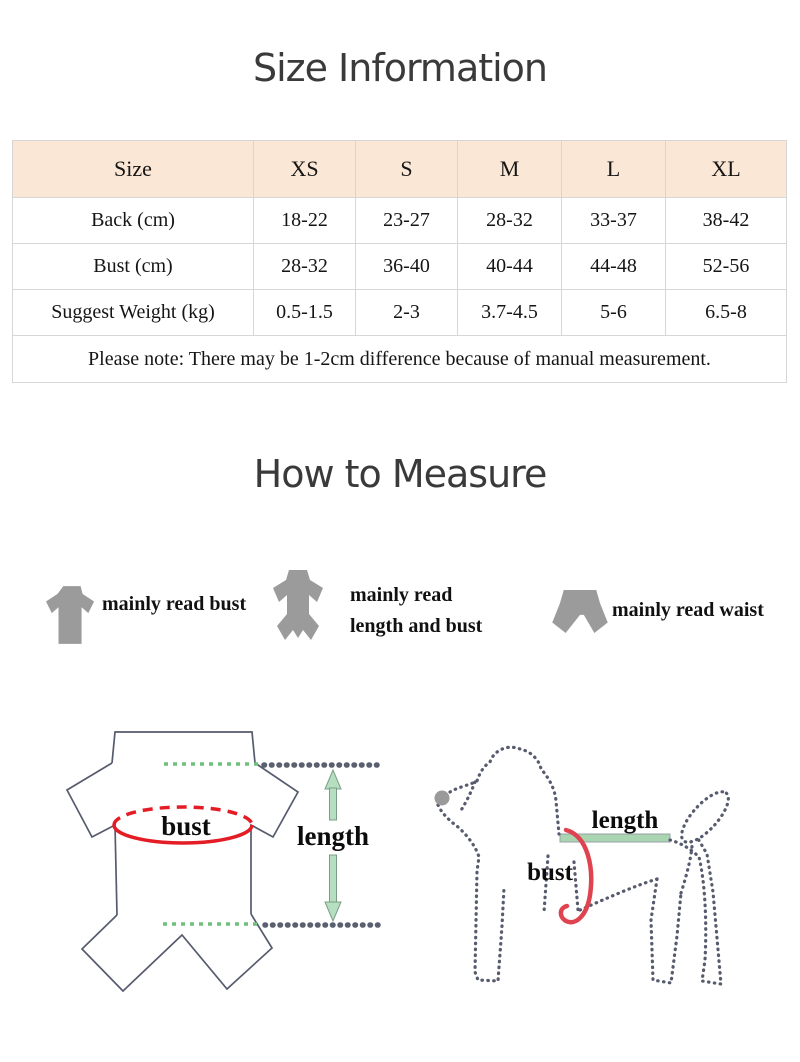 This screenshot has height=1062, width=800. What do you see at coordinates (333, 836) in the screenshot?
I see `garment-length-label: length` at bounding box center [333, 836].